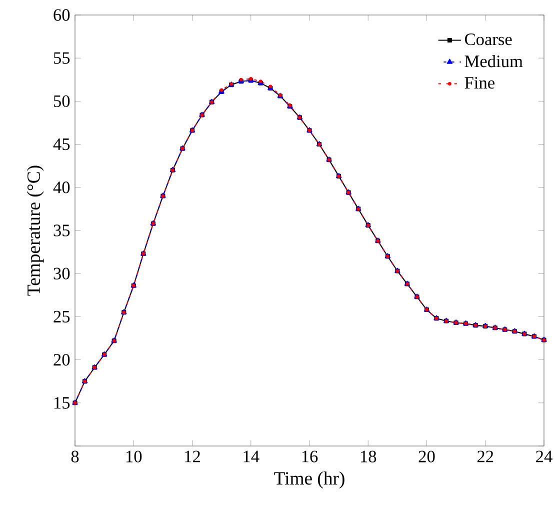  I want to click on x-tick-label: 14, so click(252, 456).